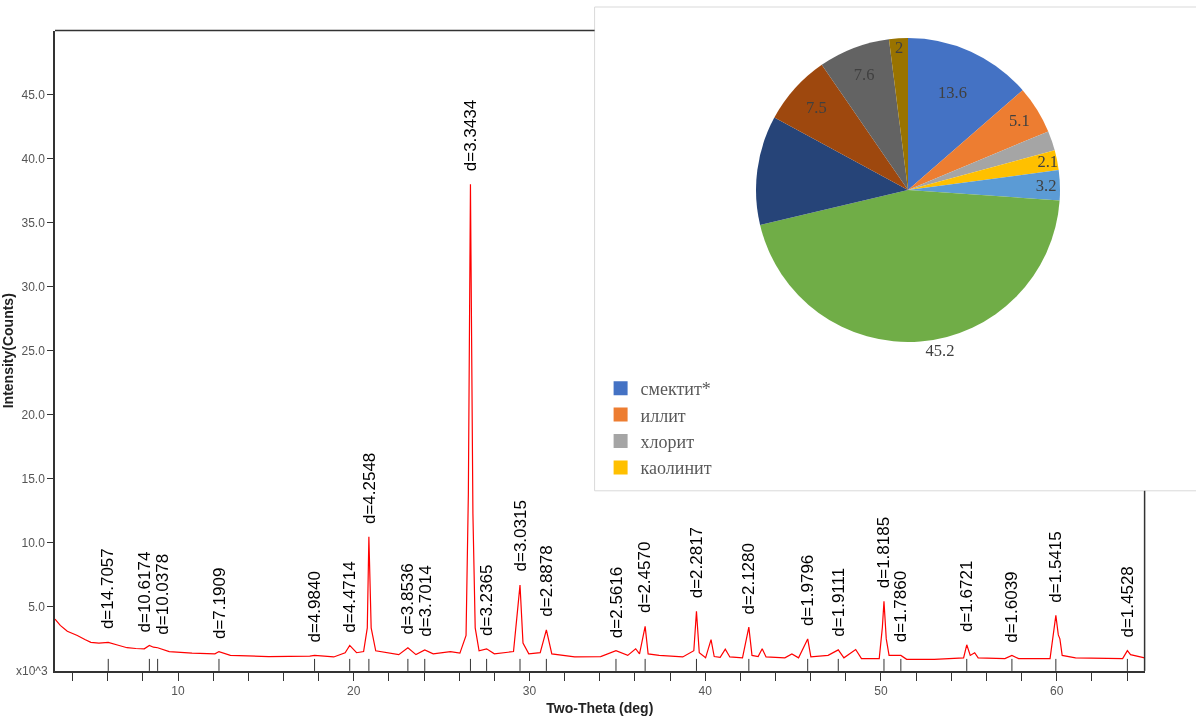  I want to click on annotation: d=1.5415, so click(1056, 567).